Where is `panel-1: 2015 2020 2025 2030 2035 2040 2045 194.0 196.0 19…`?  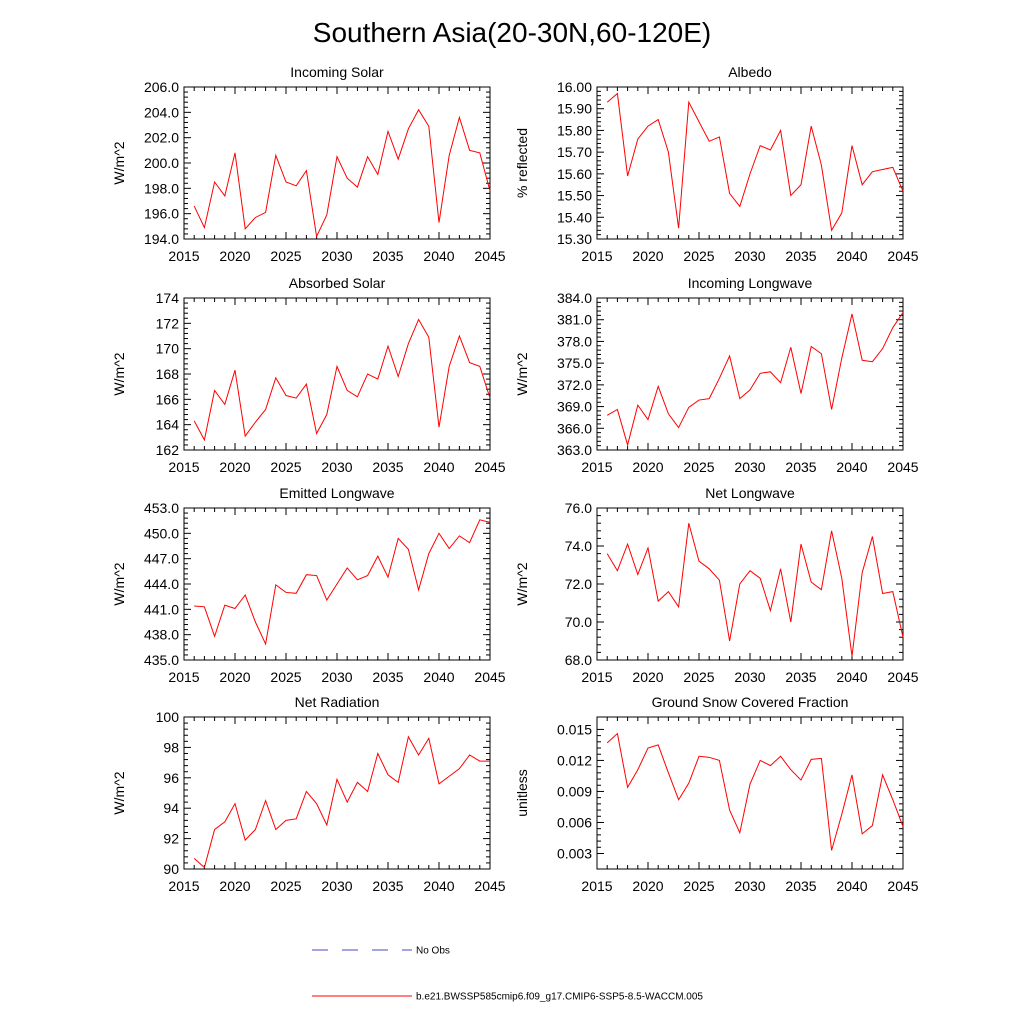 panel-1: 2015 2020 2025 2030 2035 2040 2045 194.0 196.0 19… is located at coordinates (308, 164).